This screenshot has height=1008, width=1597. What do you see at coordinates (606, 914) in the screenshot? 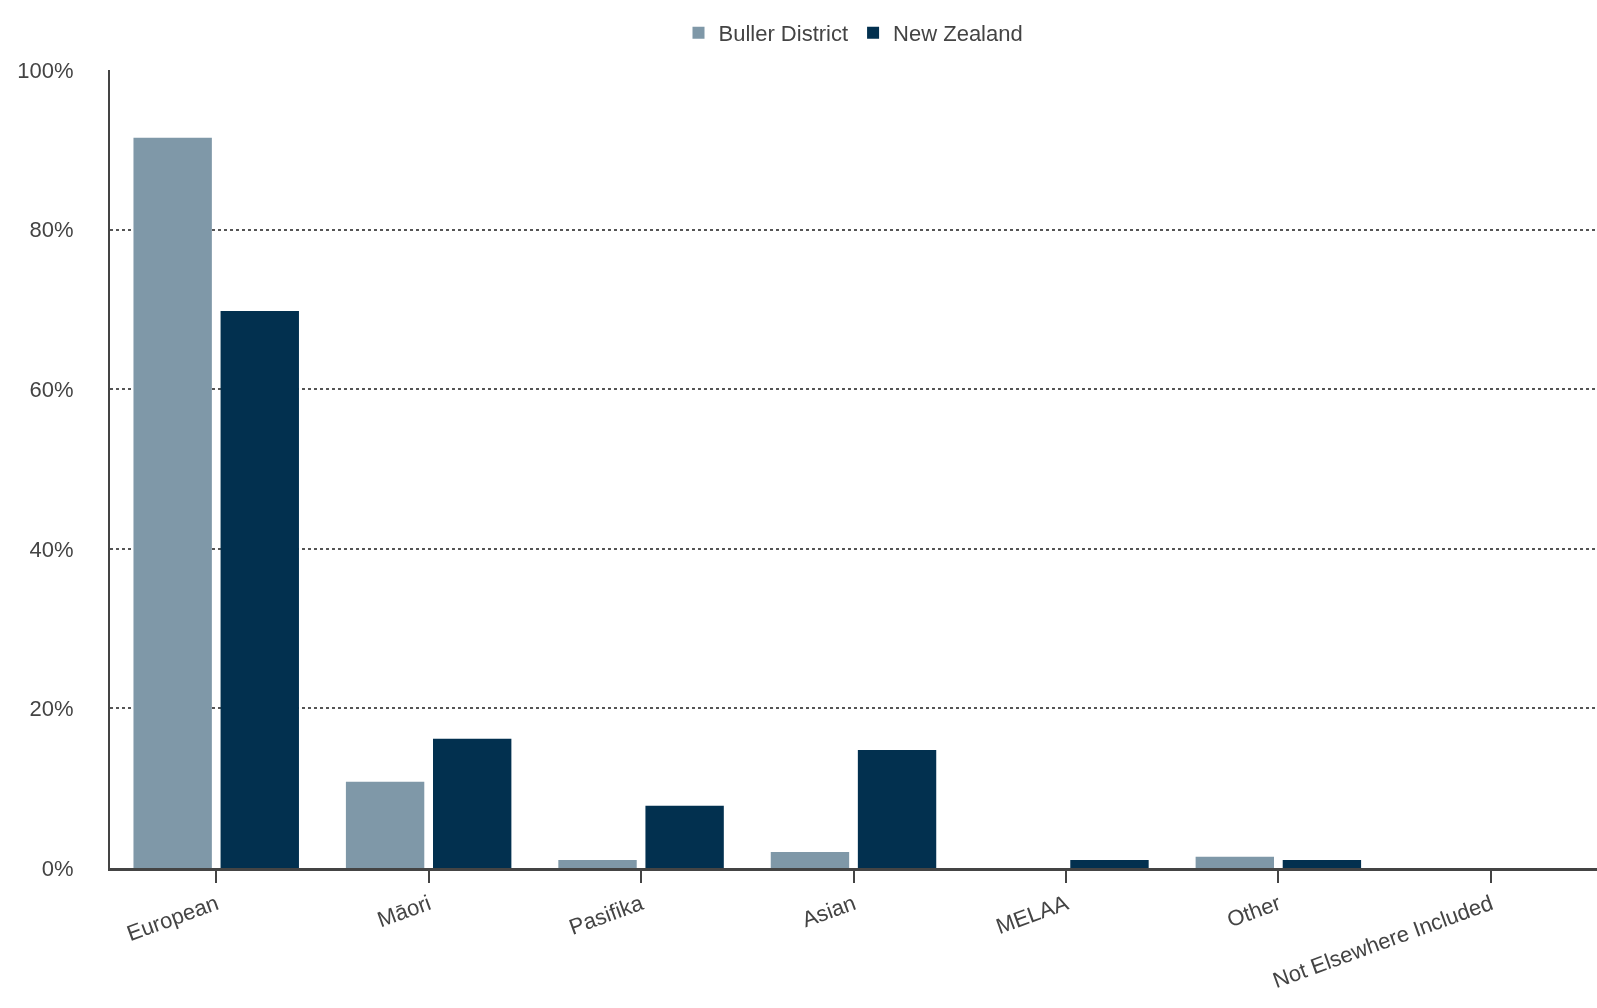
I see `x-tick-label: Pasifika` at bounding box center [606, 914].